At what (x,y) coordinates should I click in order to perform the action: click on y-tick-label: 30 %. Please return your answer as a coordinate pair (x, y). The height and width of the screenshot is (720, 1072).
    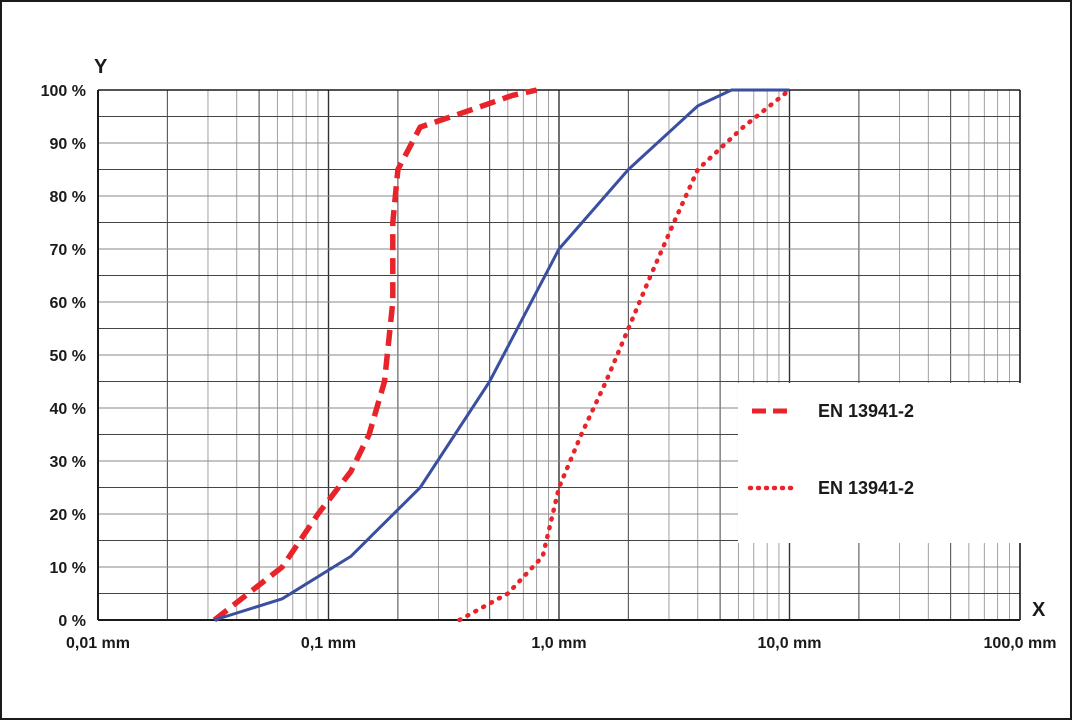
    Looking at the image, I should click on (68, 462).